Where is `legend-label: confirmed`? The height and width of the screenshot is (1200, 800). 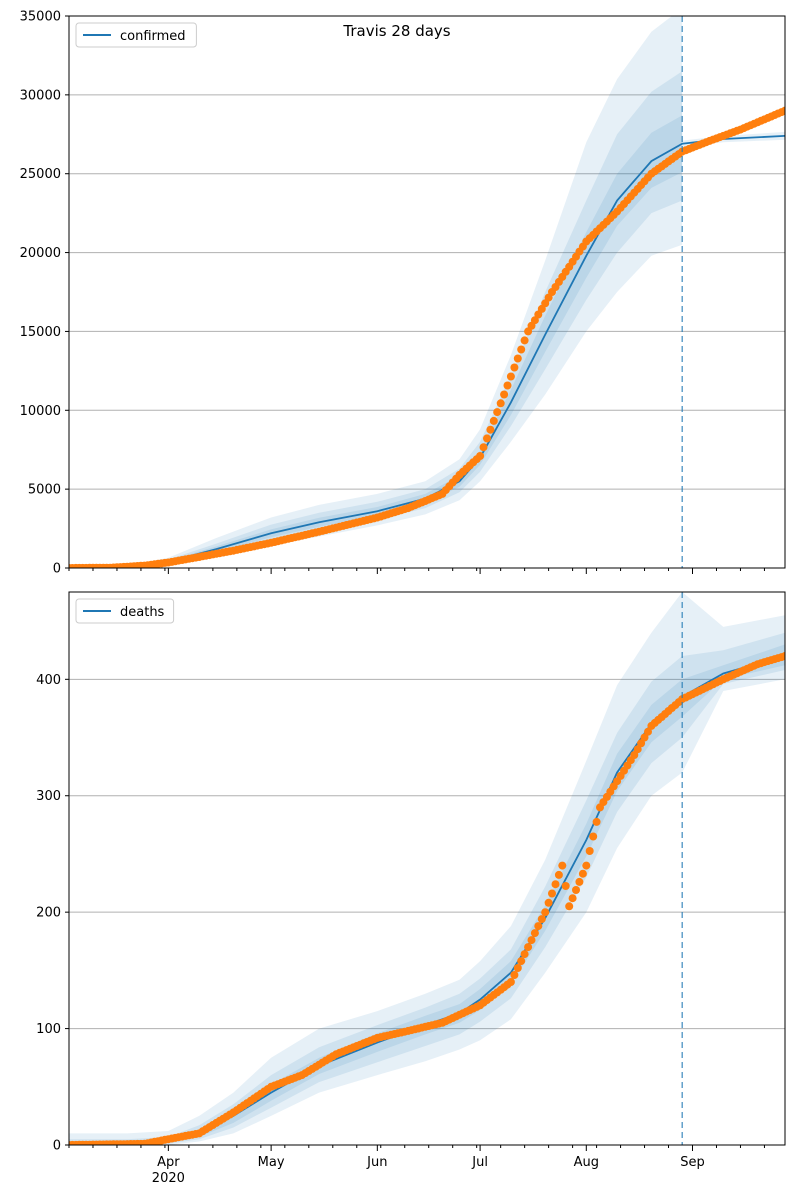 legend-label: confirmed is located at coordinates (153, 36).